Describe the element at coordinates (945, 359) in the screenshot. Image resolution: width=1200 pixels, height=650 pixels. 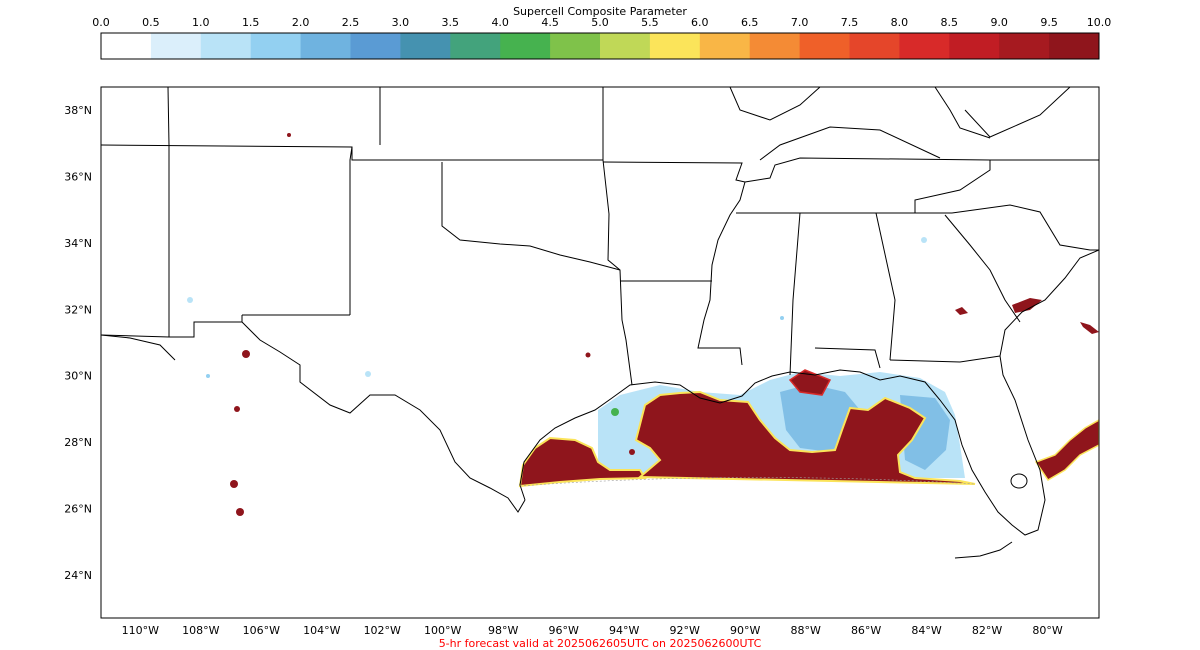
I see `border-ga-fl` at that location.